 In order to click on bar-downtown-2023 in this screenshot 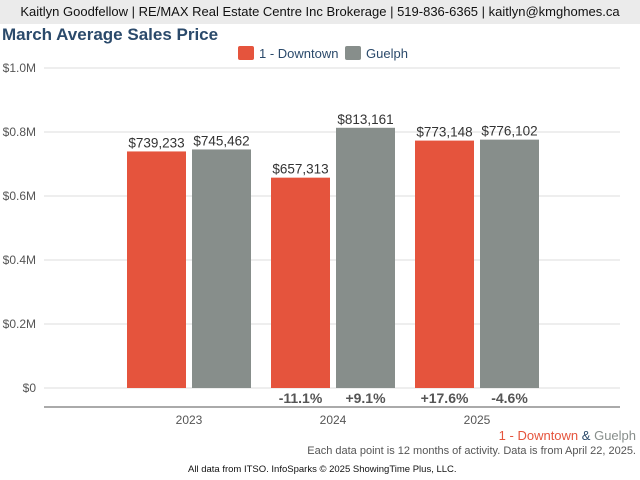, I will do `click(156, 269)`.